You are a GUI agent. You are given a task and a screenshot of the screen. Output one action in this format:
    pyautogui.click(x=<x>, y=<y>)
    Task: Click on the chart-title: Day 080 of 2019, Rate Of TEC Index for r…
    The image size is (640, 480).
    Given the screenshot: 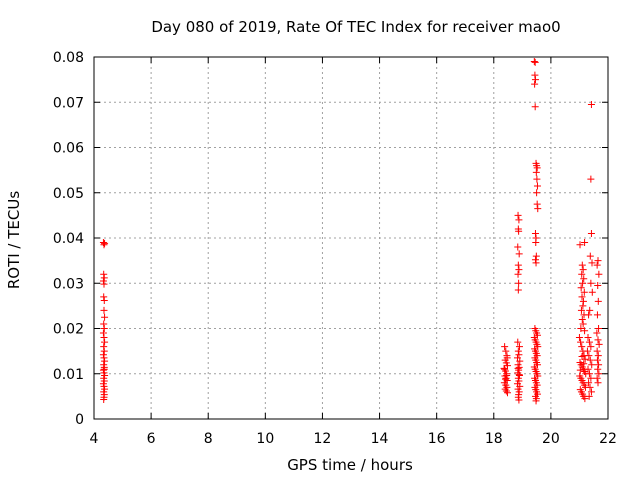 What is the action you would take?
    pyautogui.click(x=355, y=27)
    